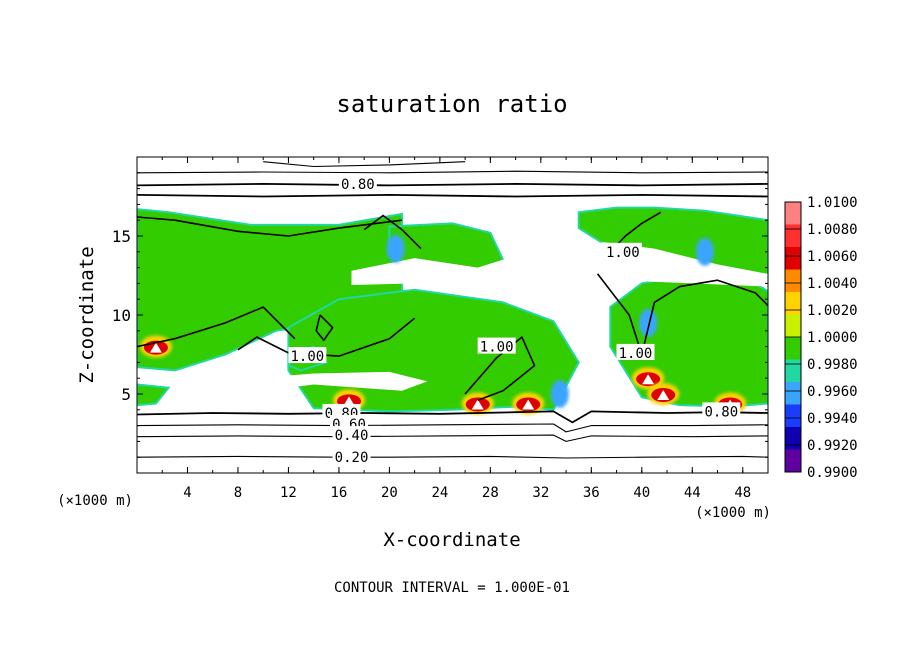 The image size is (904, 654). Describe the element at coordinates (389, 493) in the screenshot. I see `x-tick-label-4: 20` at that location.